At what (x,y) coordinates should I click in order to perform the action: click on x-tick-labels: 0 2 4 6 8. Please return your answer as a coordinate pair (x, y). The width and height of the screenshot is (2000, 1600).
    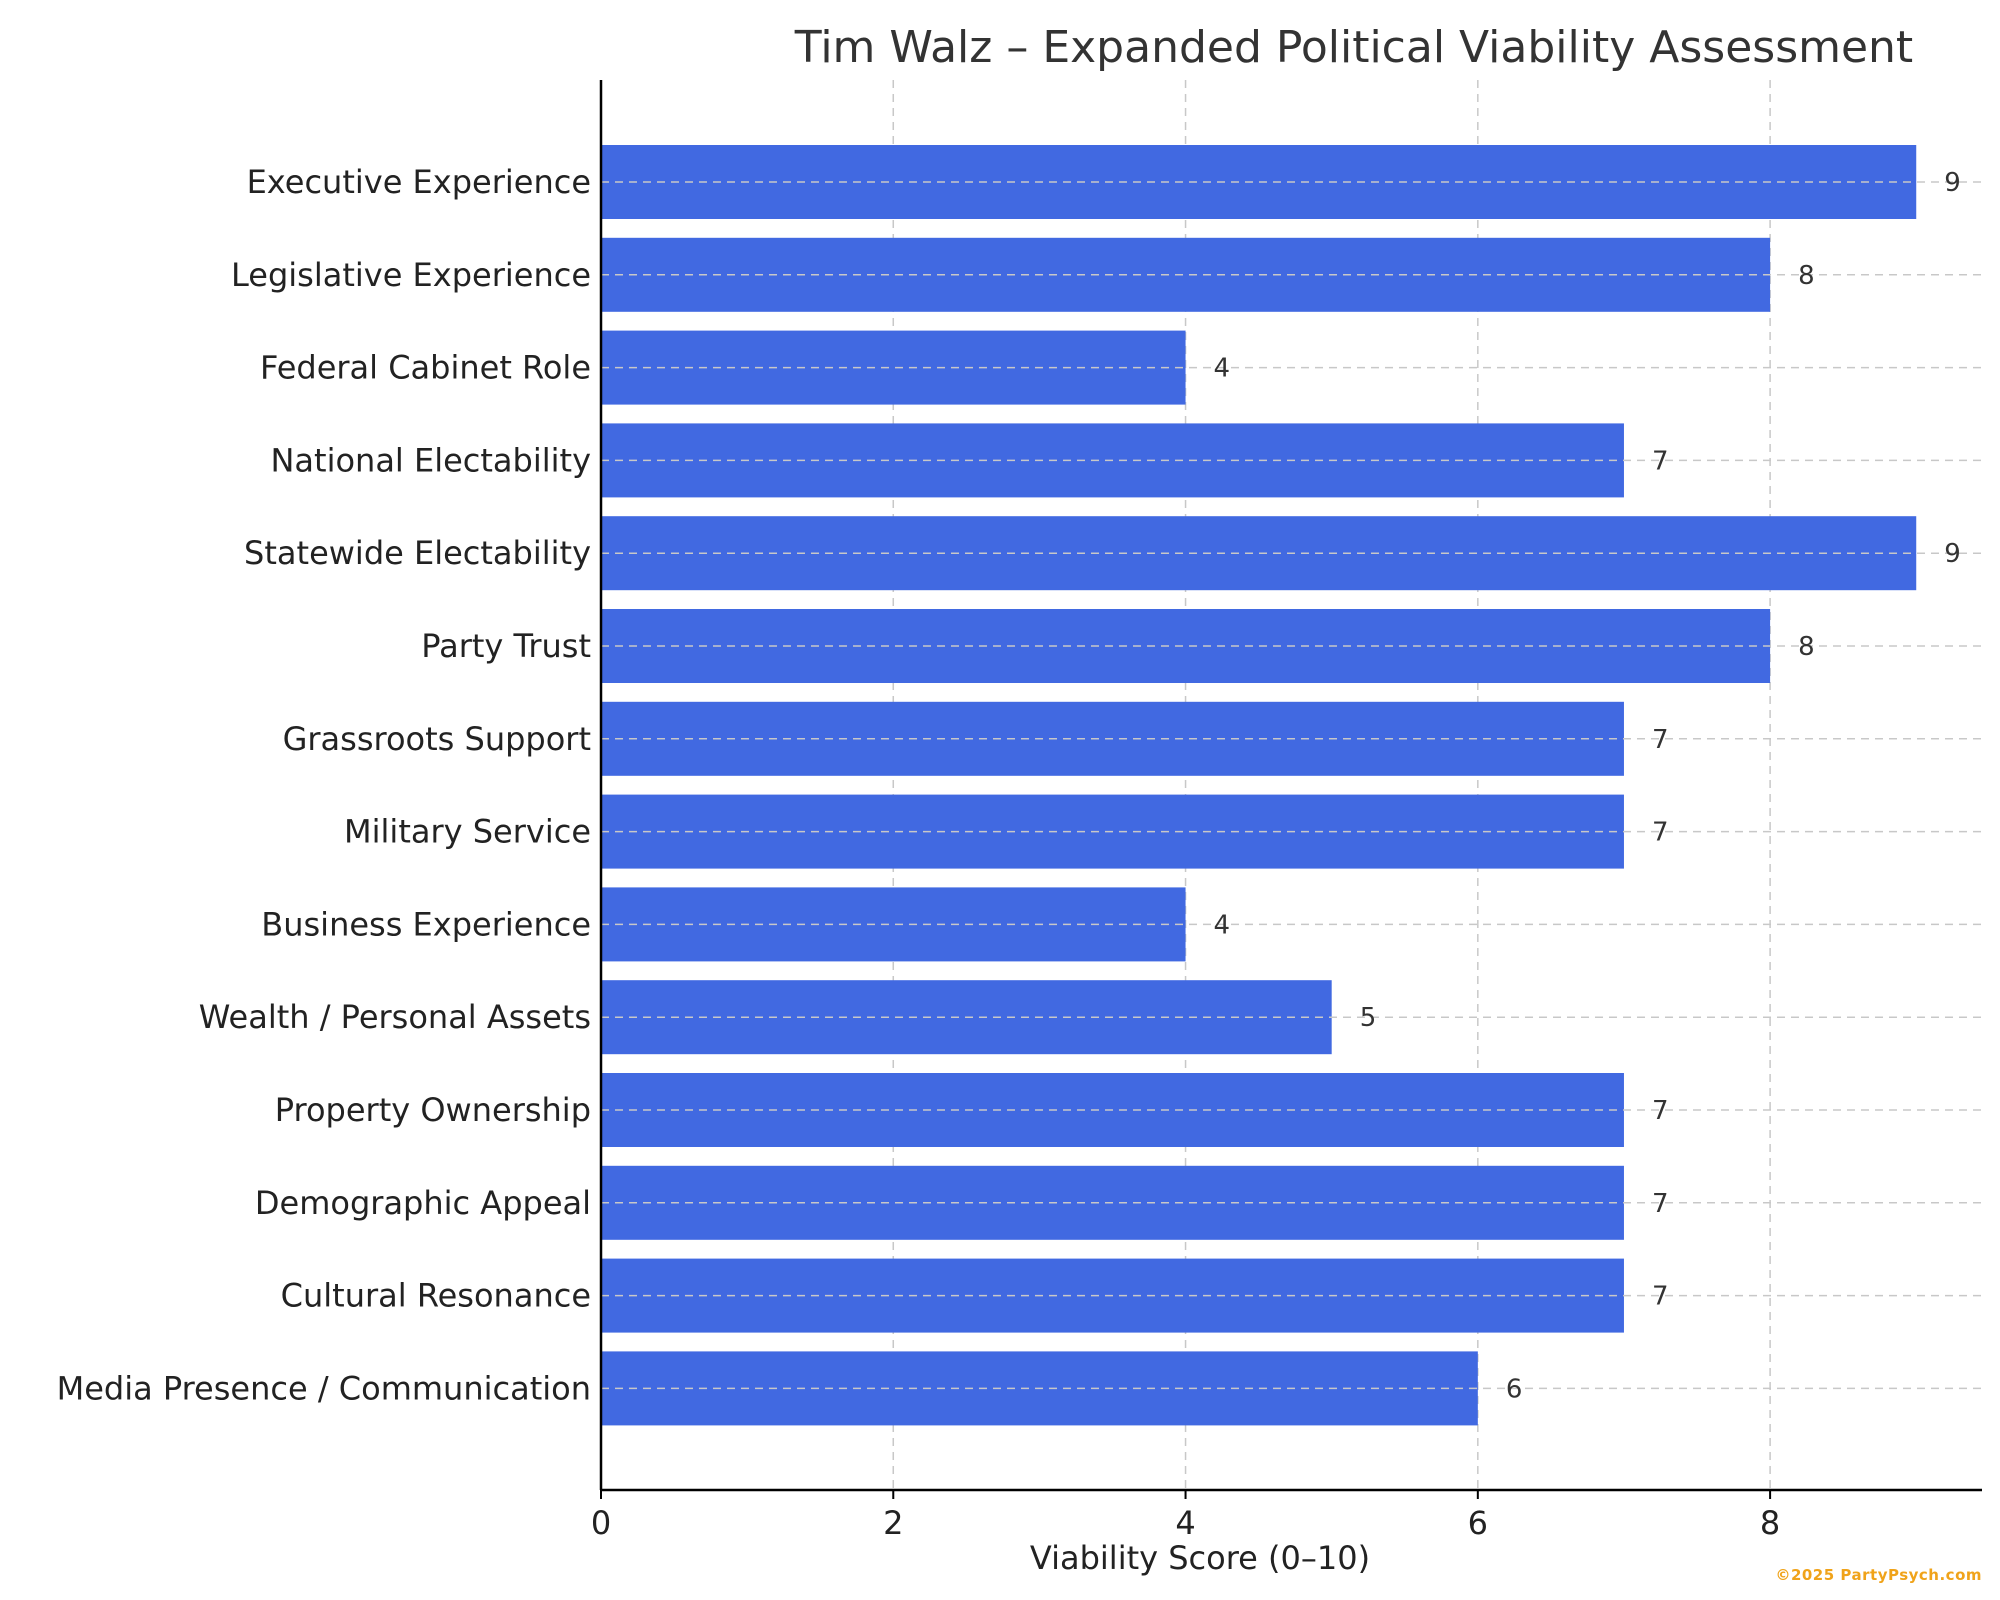
    Looking at the image, I should click on (1185, 1516).